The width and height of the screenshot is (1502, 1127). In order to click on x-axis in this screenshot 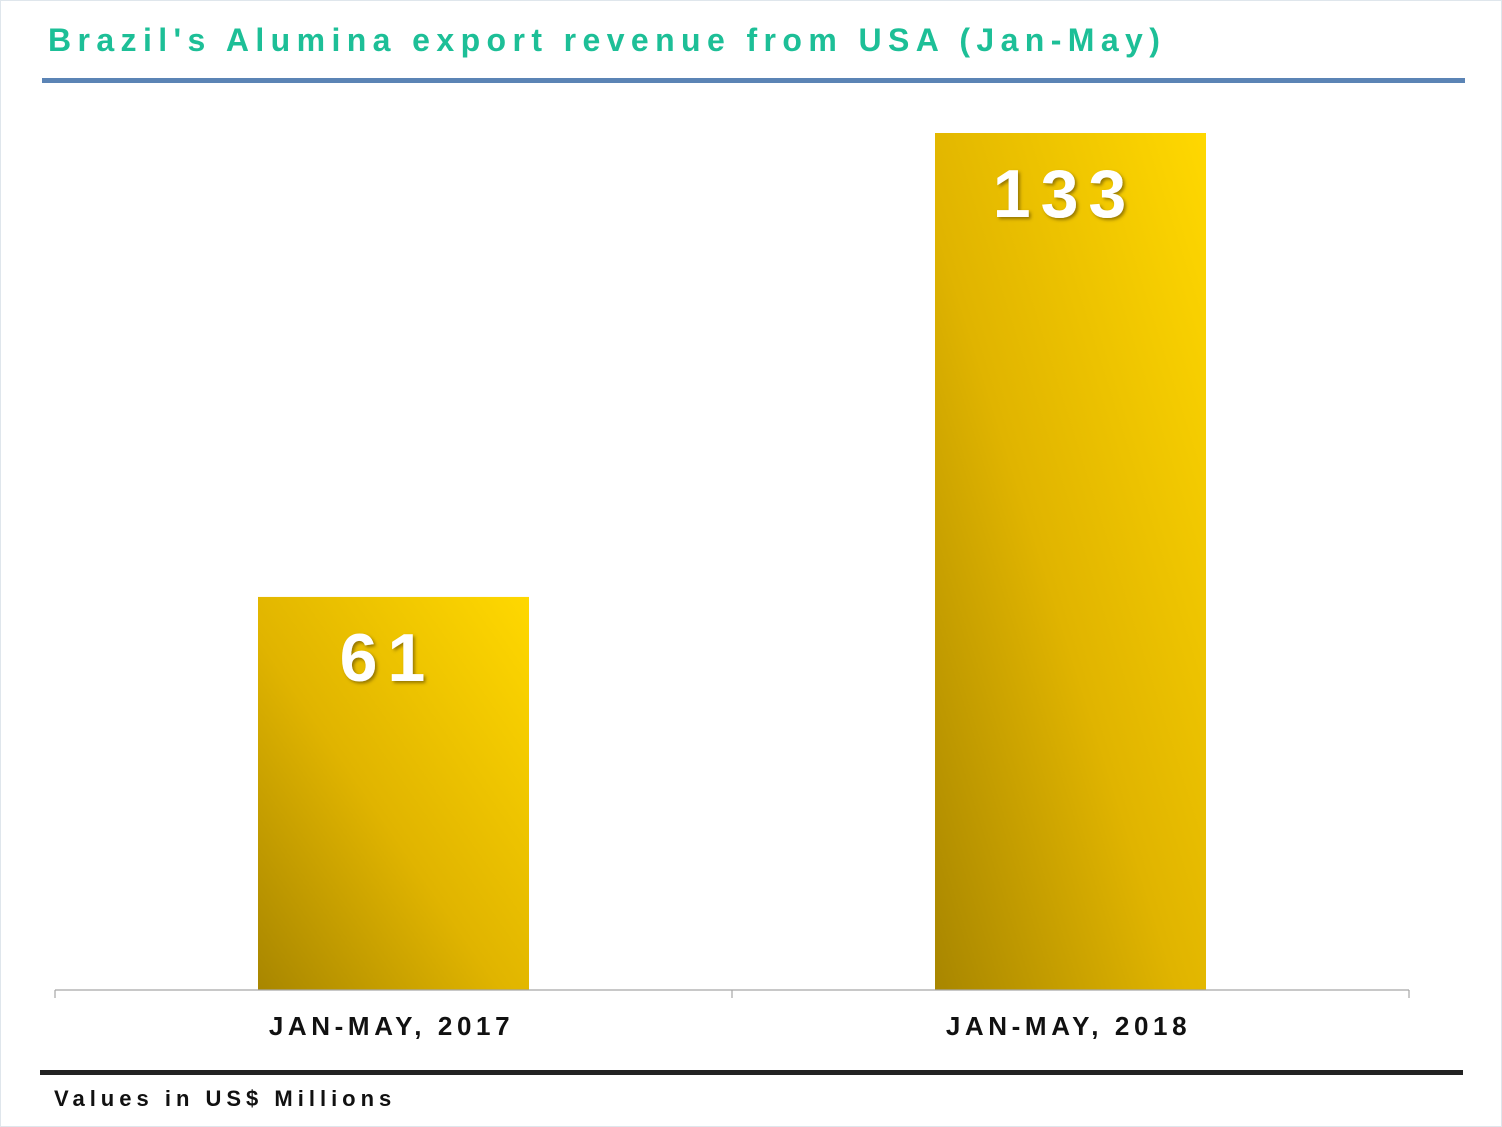, I will do `click(732, 993)`.